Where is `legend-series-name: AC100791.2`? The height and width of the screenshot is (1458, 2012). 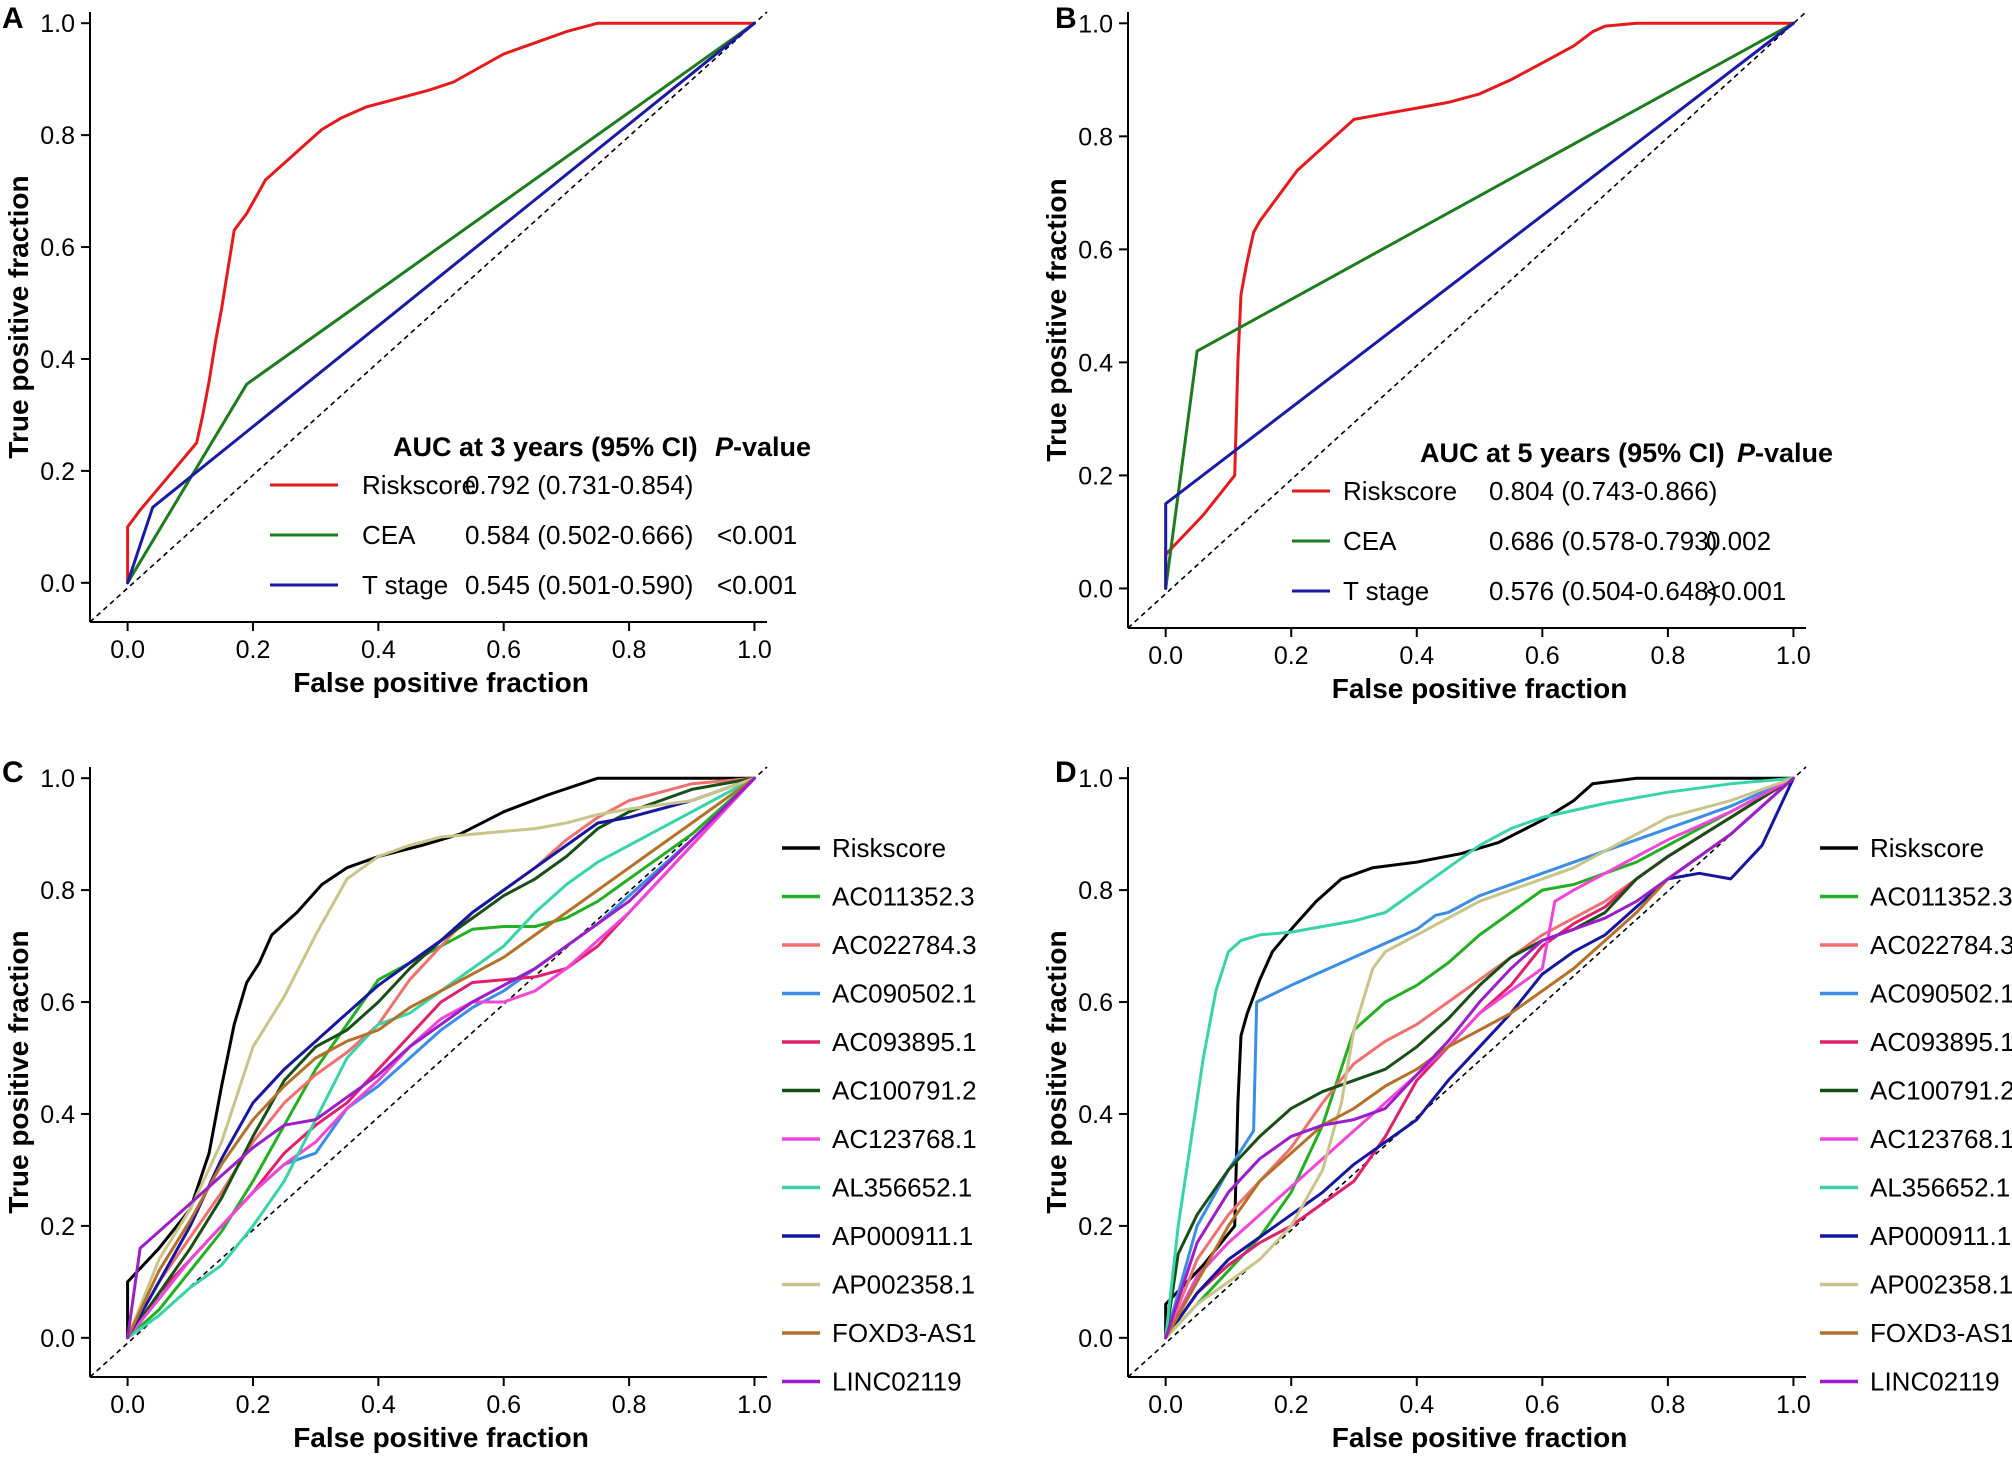 legend-series-name: AC100791.2 is located at coordinates (904, 1091).